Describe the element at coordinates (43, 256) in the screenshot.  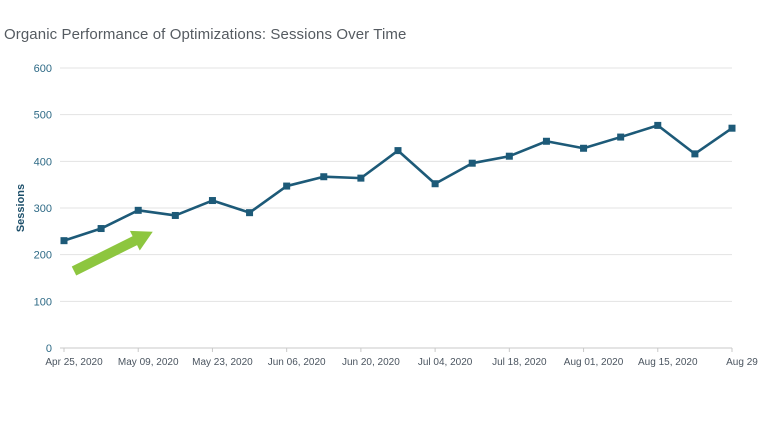
I see `y-tick-label-200: 200` at that location.